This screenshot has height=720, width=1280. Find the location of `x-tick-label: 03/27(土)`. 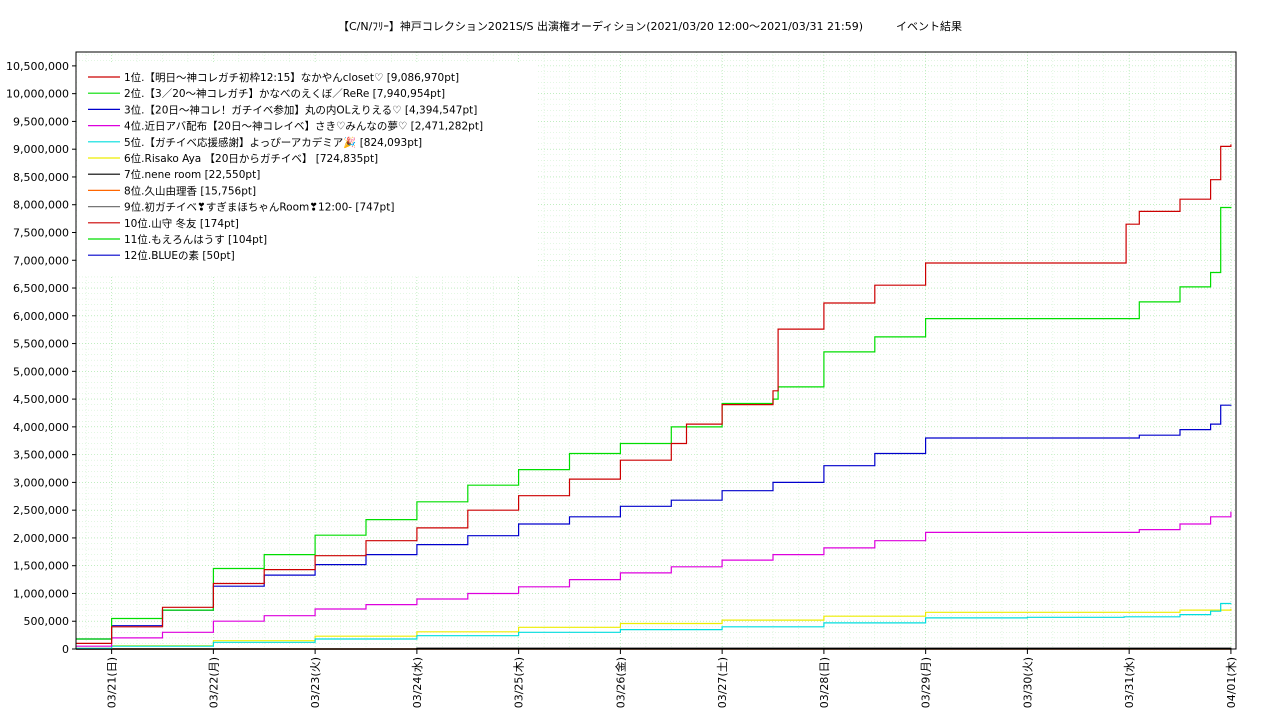

x-tick-label: 03/27(土) is located at coordinates (722, 682).